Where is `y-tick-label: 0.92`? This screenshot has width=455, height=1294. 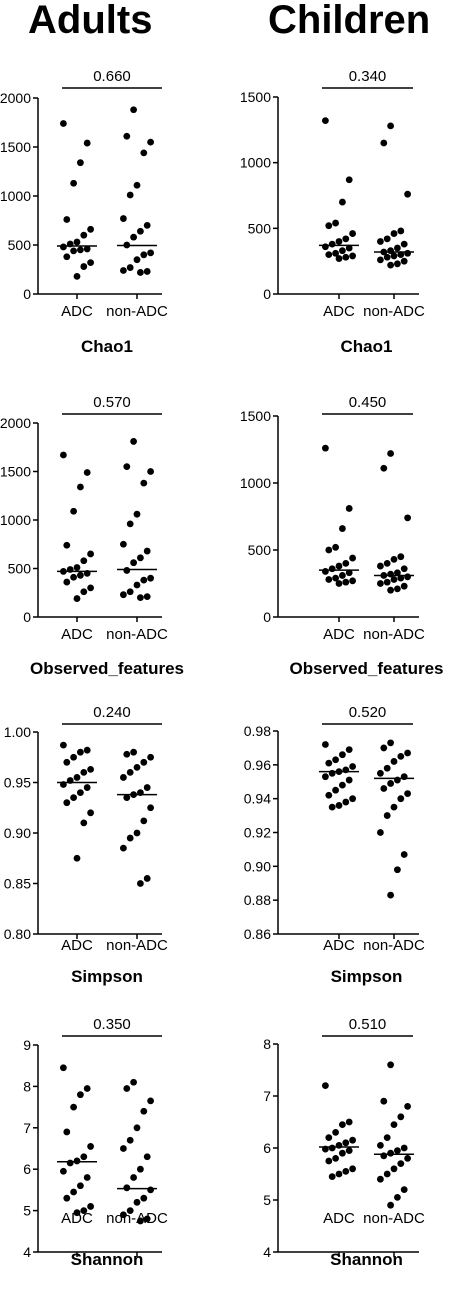
y-tick-label: 0.92 is located at coordinates (257, 833).